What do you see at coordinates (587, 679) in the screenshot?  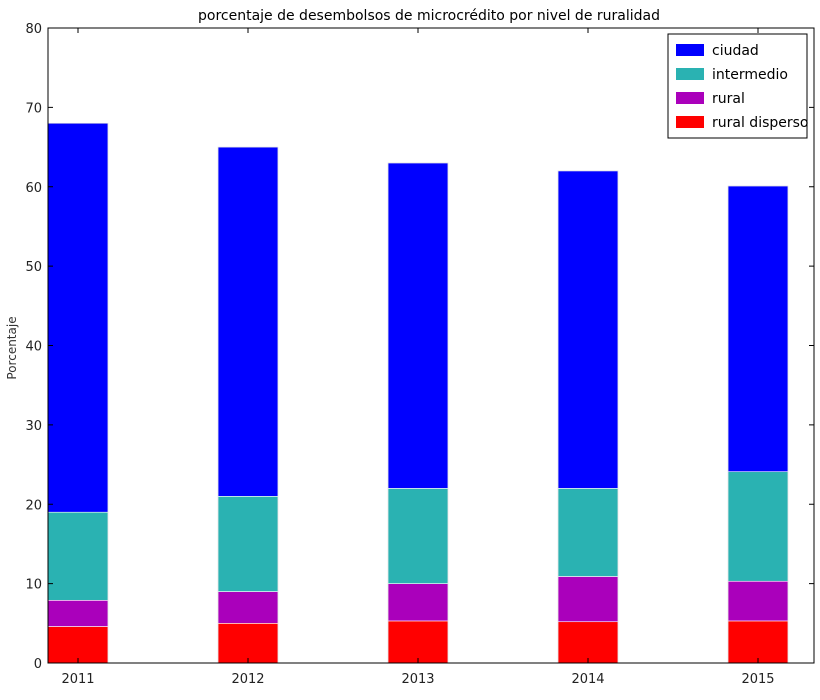 I see `x-tick-label: 2014` at bounding box center [587, 679].